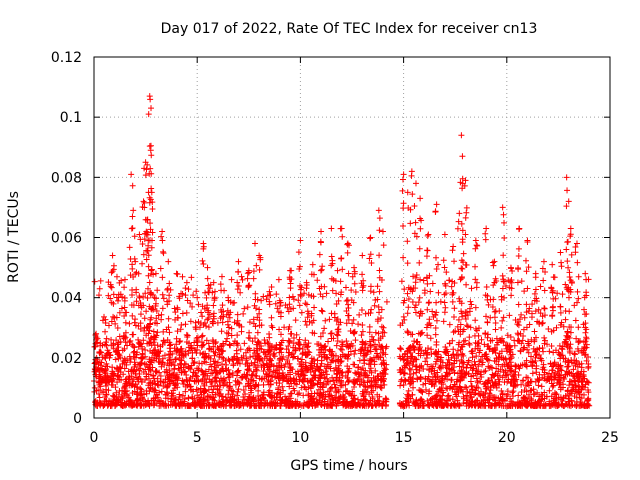 The height and width of the screenshot is (480, 640). Describe the element at coordinates (66, 58) in the screenshot. I see `y-tick-label: 0.12` at that location.